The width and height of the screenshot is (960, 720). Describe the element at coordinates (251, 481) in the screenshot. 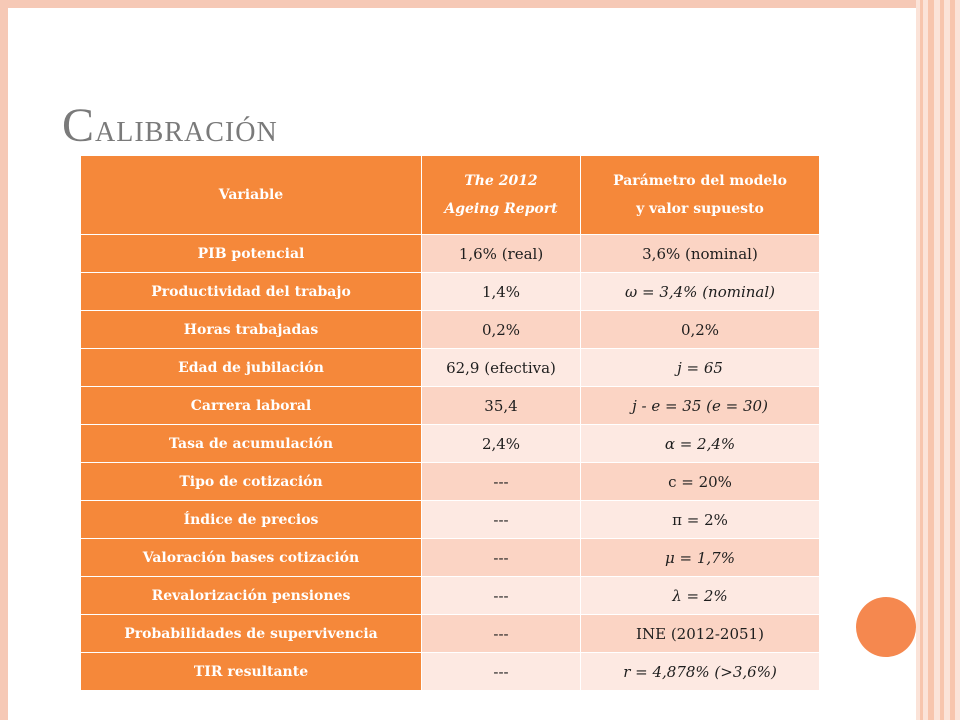

I see `row-variable: Tipo de cotización` at that location.